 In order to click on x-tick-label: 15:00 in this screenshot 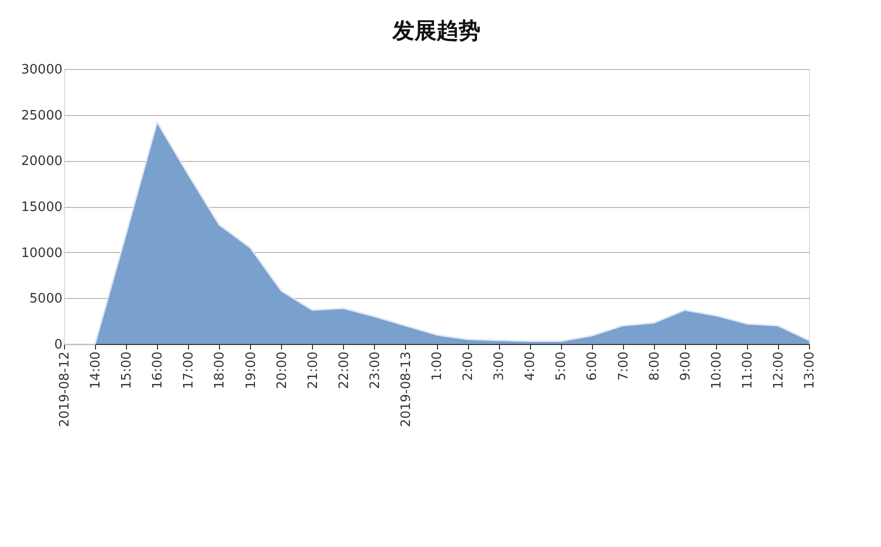, I will do `click(127, 370)`.